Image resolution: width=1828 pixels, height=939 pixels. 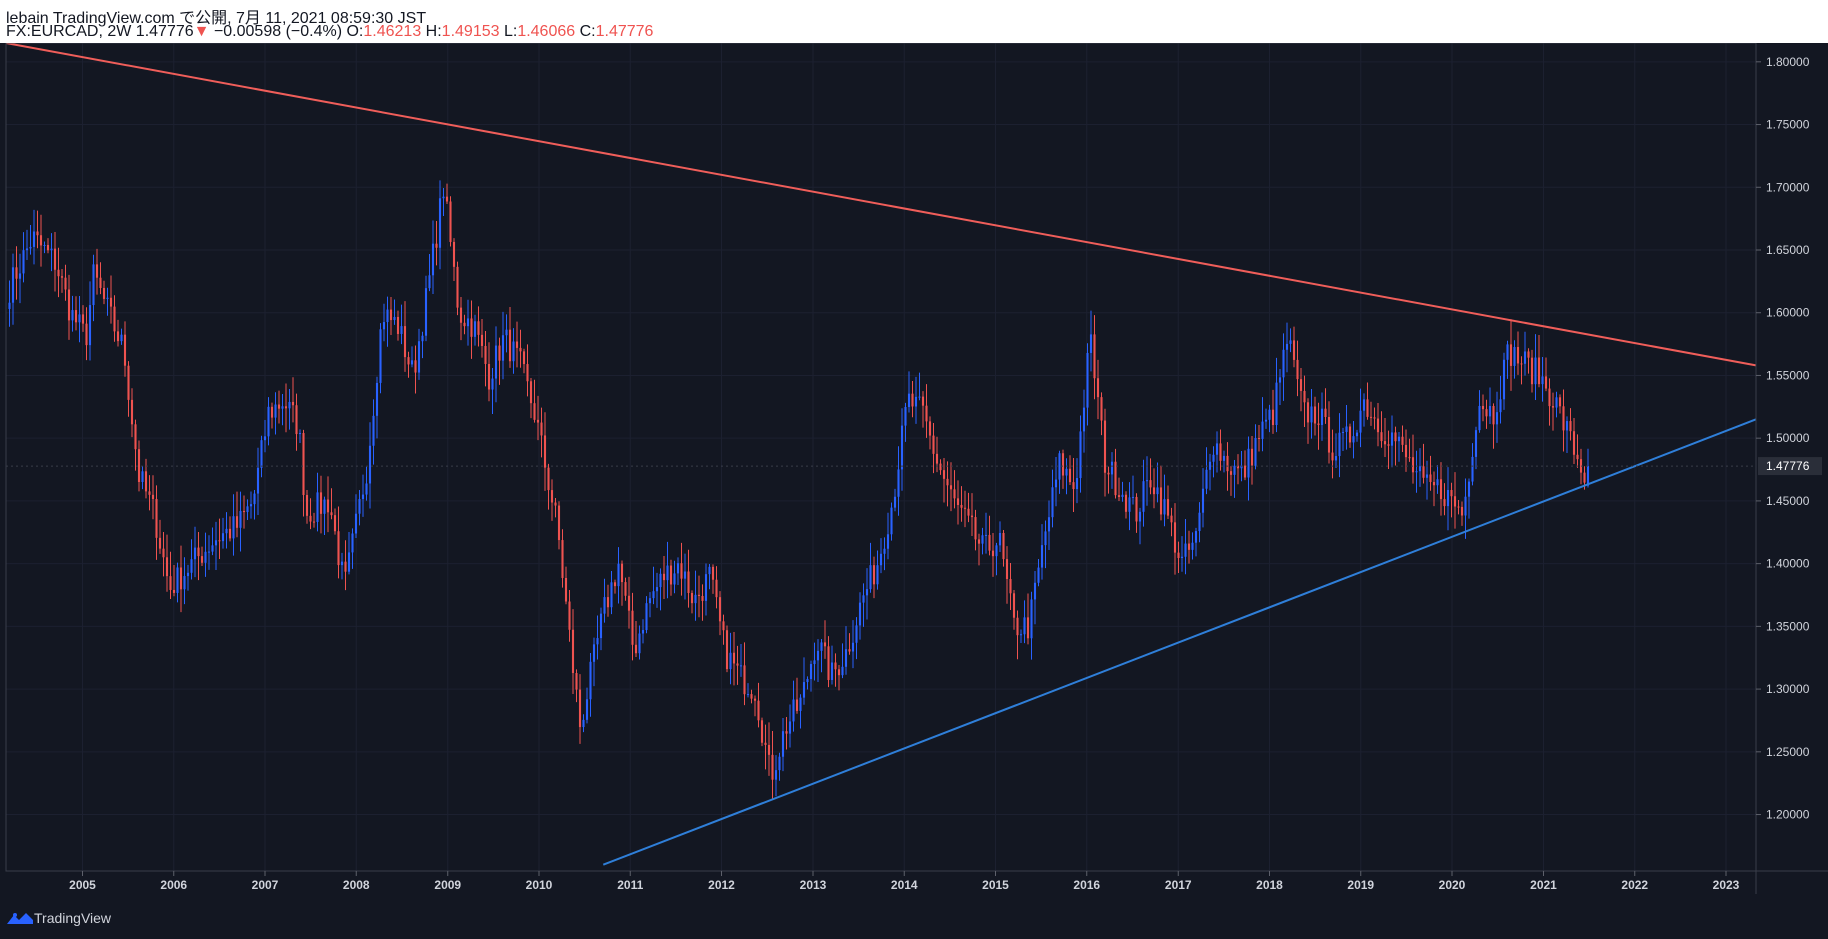 What do you see at coordinates (73, 918) in the screenshot?
I see `footer-brand: TradingView` at bounding box center [73, 918].